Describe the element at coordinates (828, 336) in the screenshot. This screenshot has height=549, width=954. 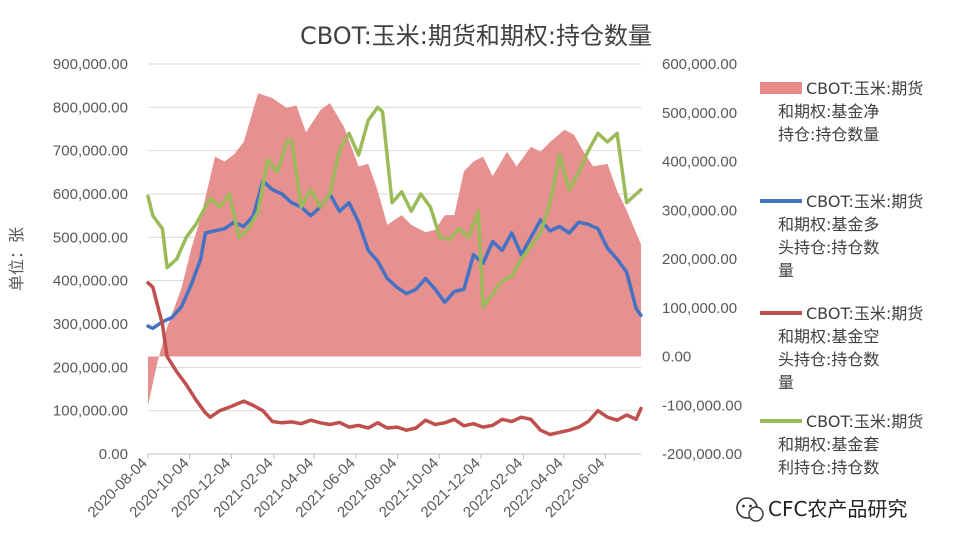
I see `legend-label: 和期权:基金空` at that location.